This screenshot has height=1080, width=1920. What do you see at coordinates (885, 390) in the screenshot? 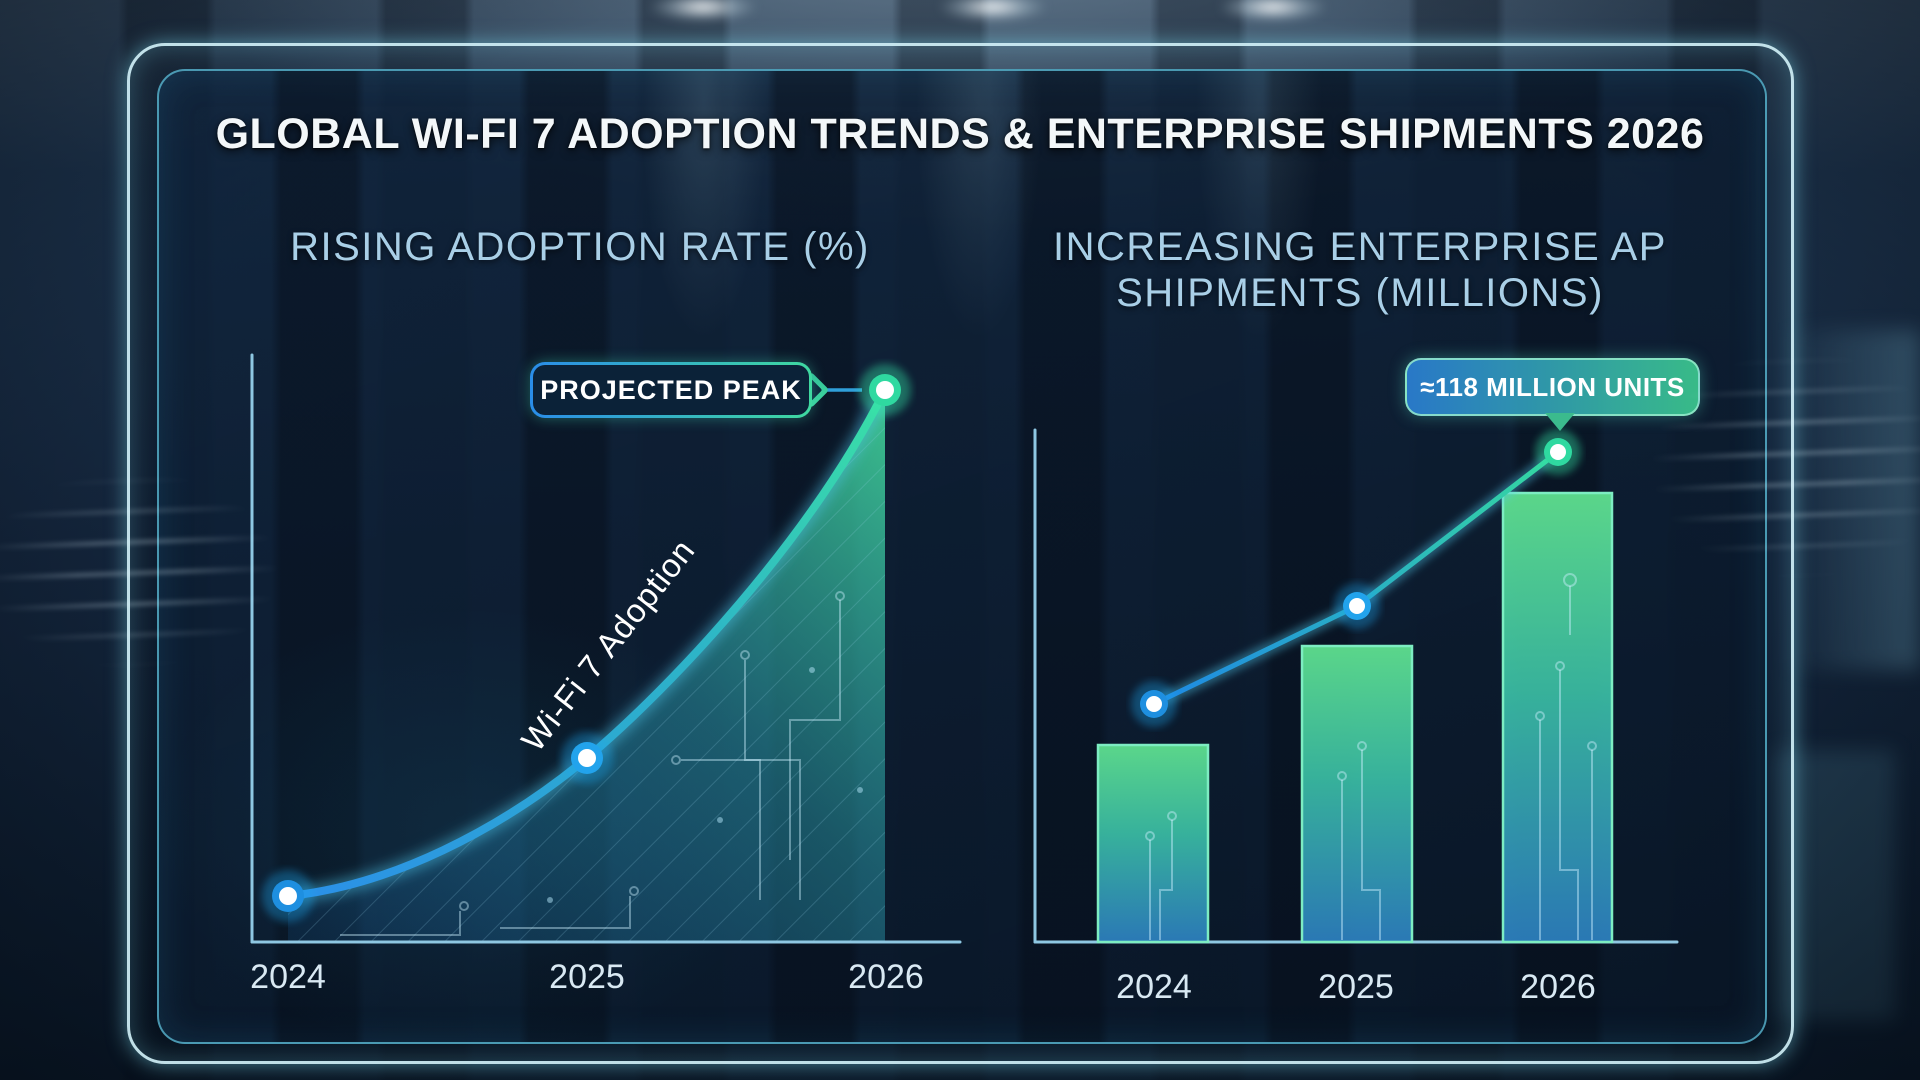
I see `adoption-point-2026-peak` at bounding box center [885, 390].